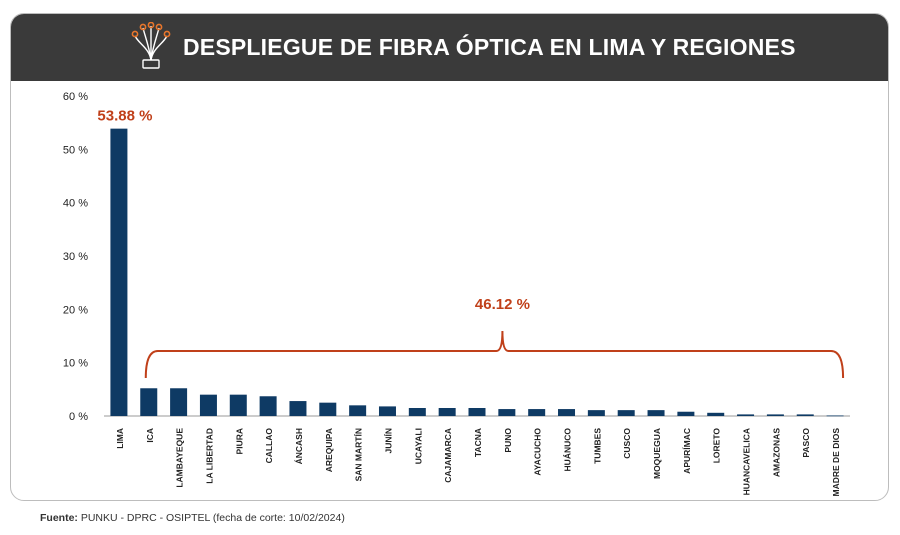  I want to click on x-tick-label: HUANCAVELICA, so click(747, 461).